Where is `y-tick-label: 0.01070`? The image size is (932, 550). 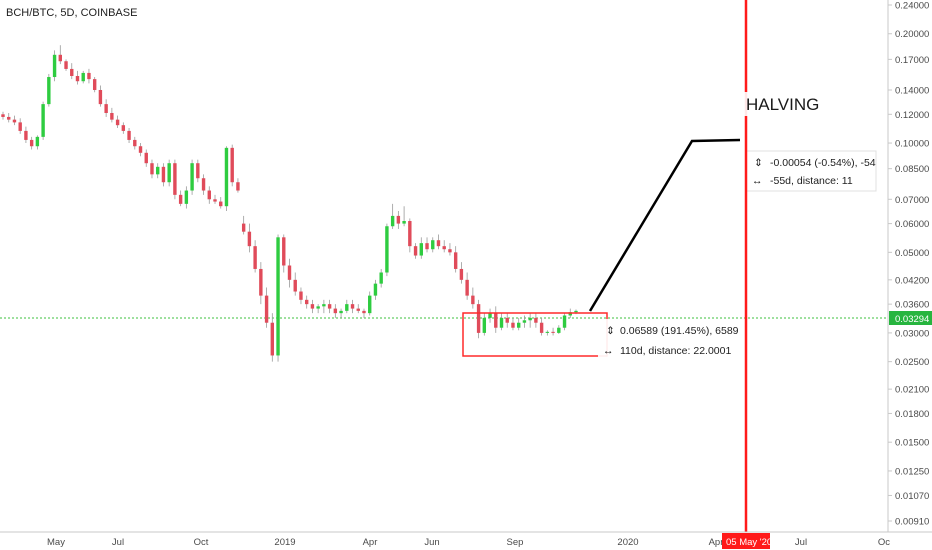
y-tick-label: 0.01070 is located at coordinates (912, 496).